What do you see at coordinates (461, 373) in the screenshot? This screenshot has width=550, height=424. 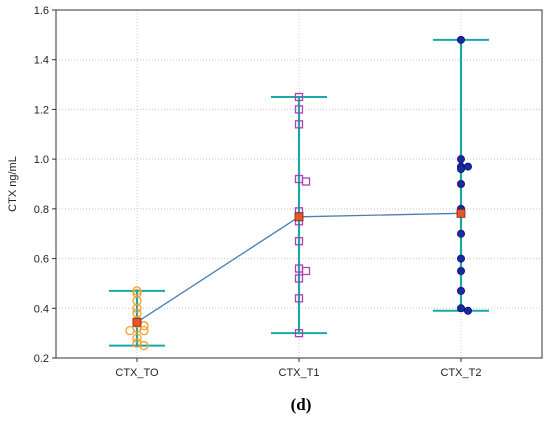 I see `x-category-label: CTX_T2` at bounding box center [461, 373].